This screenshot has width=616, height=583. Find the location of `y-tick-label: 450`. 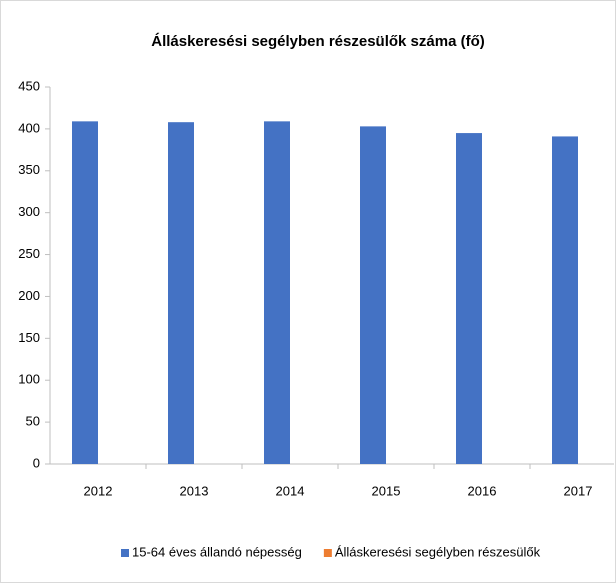

y-tick-label: 450 is located at coordinates (29, 85).